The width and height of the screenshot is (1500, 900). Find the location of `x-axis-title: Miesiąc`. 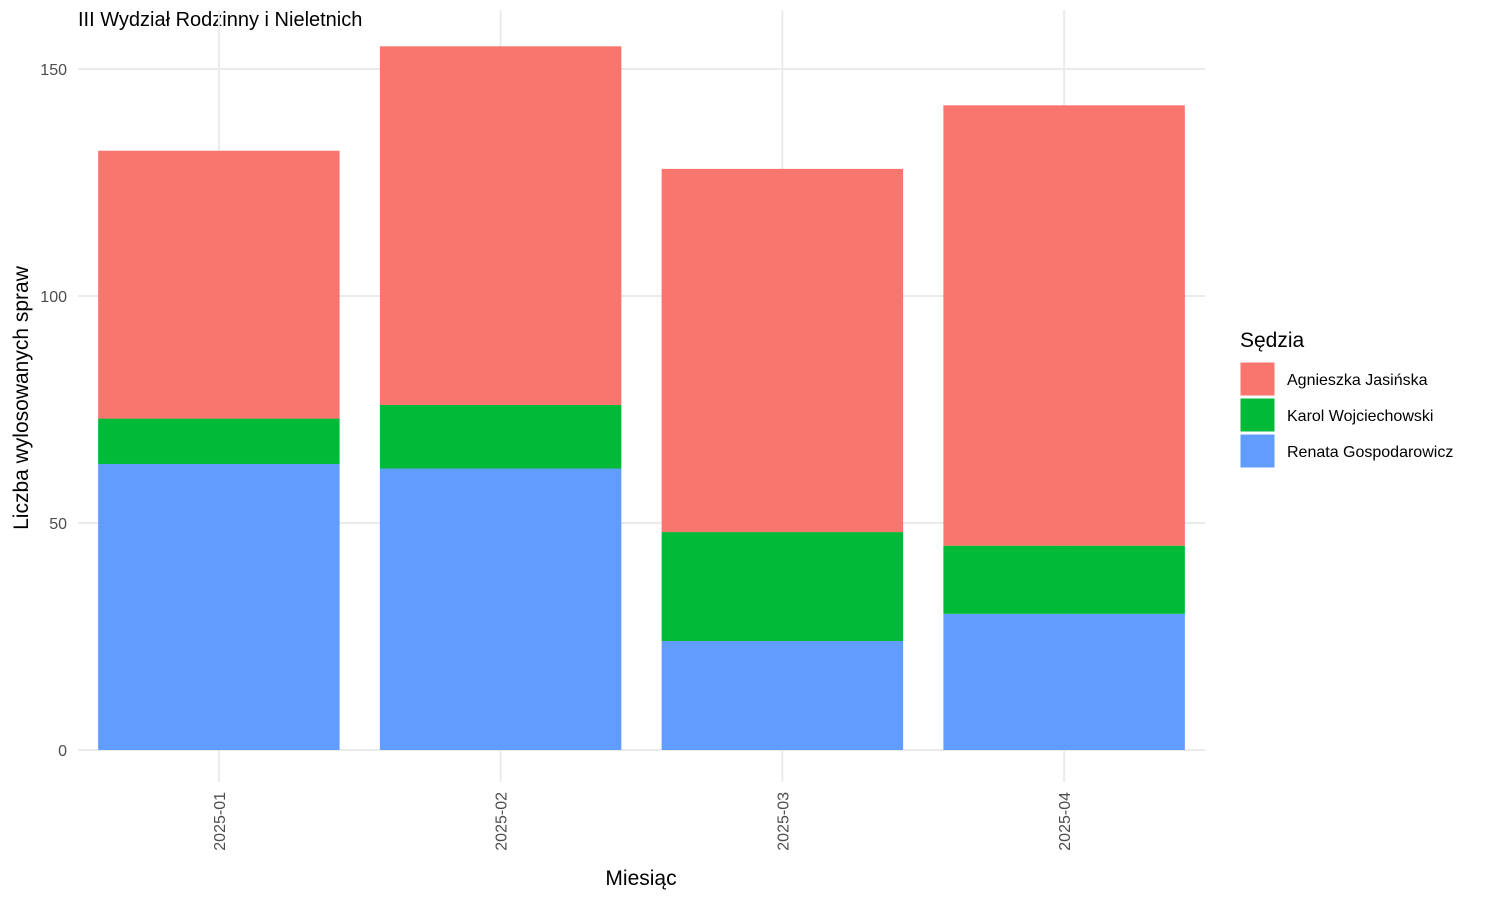

x-axis-title: Miesiąc is located at coordinates (640, 878).